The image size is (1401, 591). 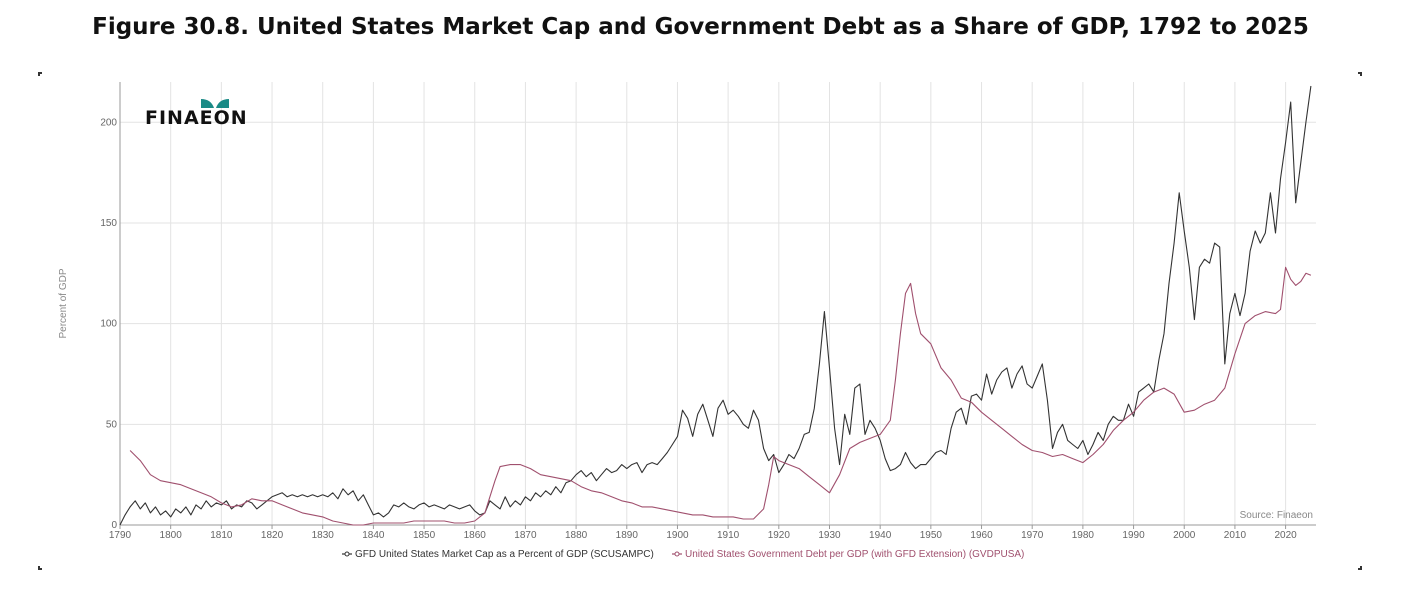 What do you see at coordinates (222, 103) in the screenshot?
I see `logo-leaf-right-icon` at bounding box center [222, 103].